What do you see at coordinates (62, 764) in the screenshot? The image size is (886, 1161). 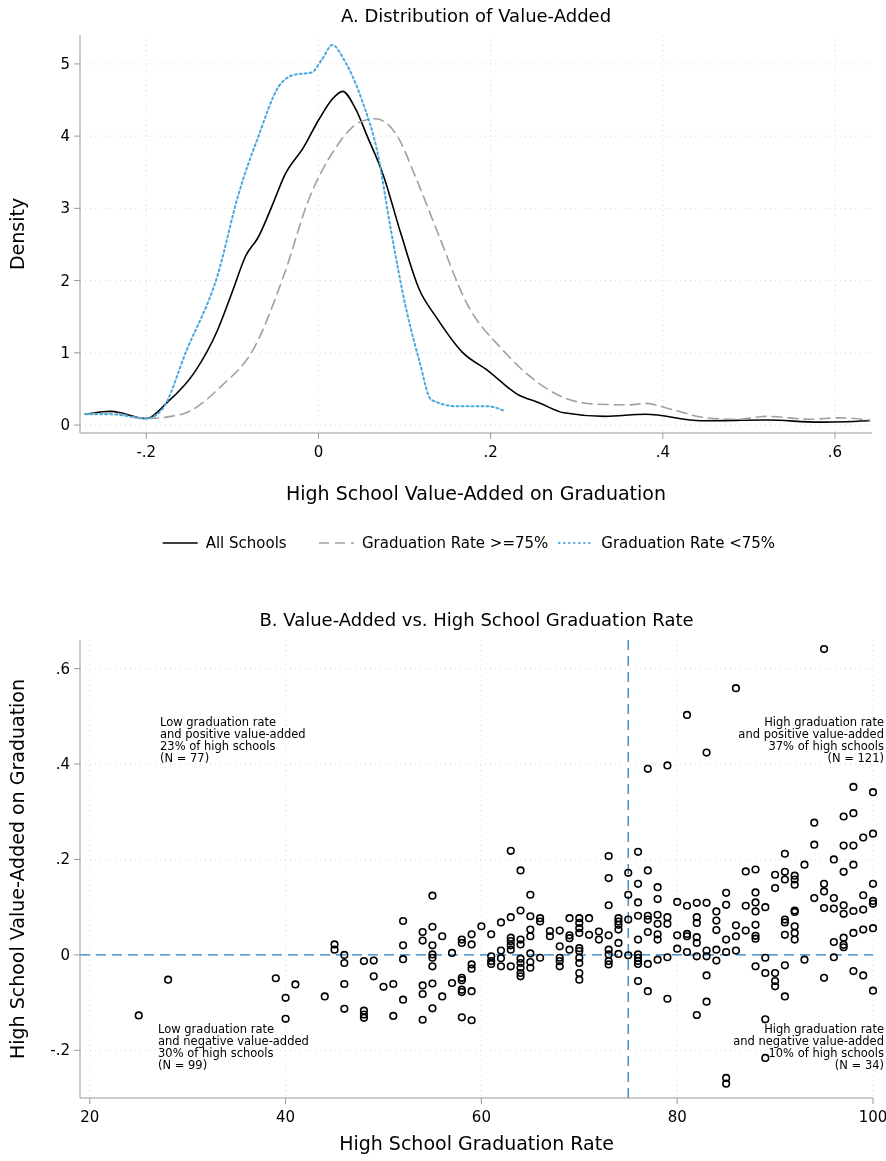 I see `y-tick-label: .4` at bounding box center [62, 764].